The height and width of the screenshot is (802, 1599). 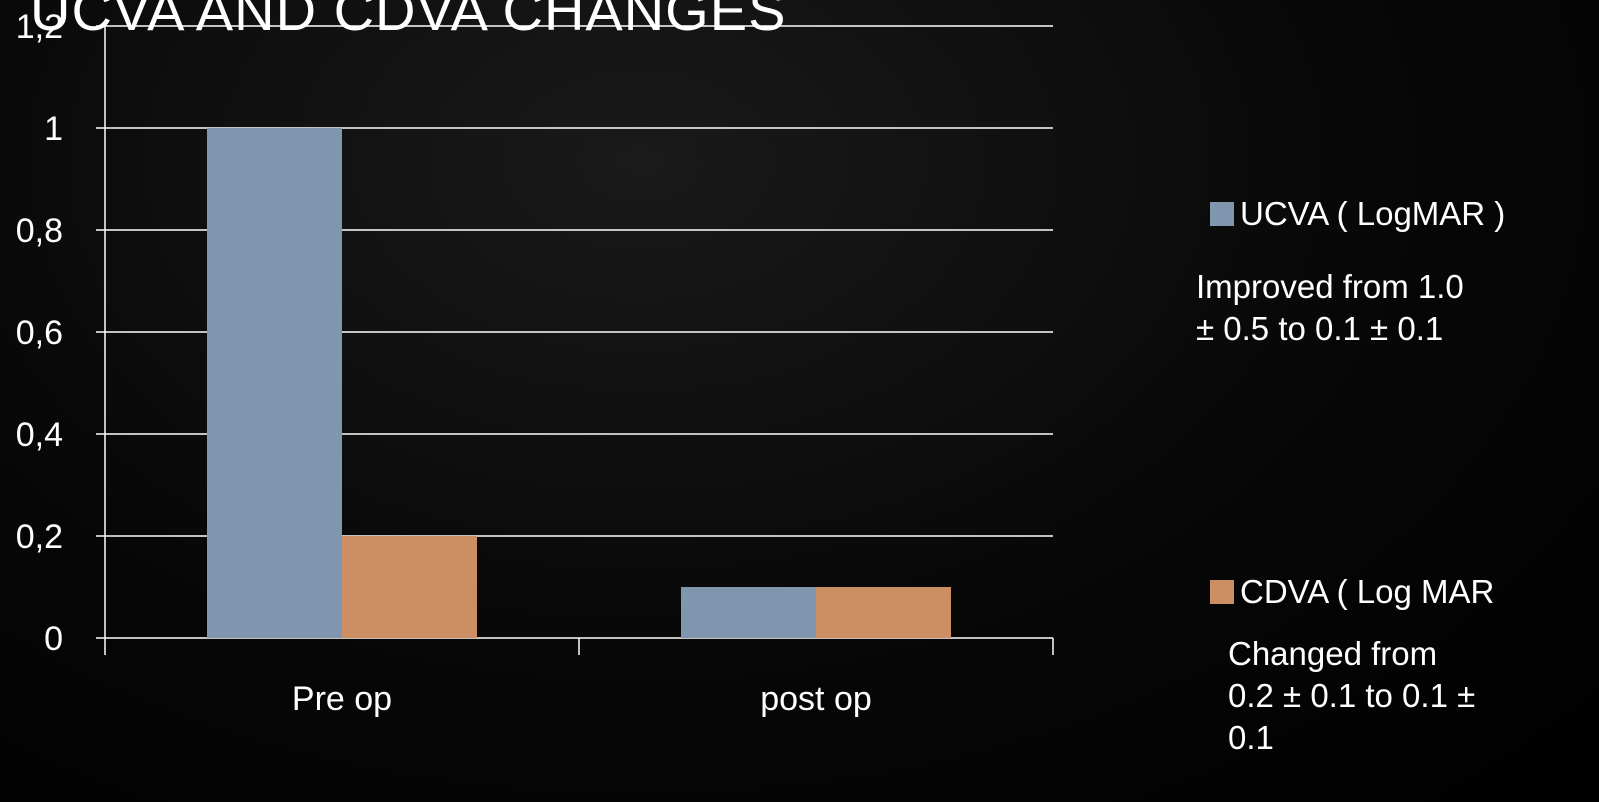 What do you see at coordinates (342, 699) in the screenshot?
I see `x-tick-label: Pre op` at bounding box center [342, 699].